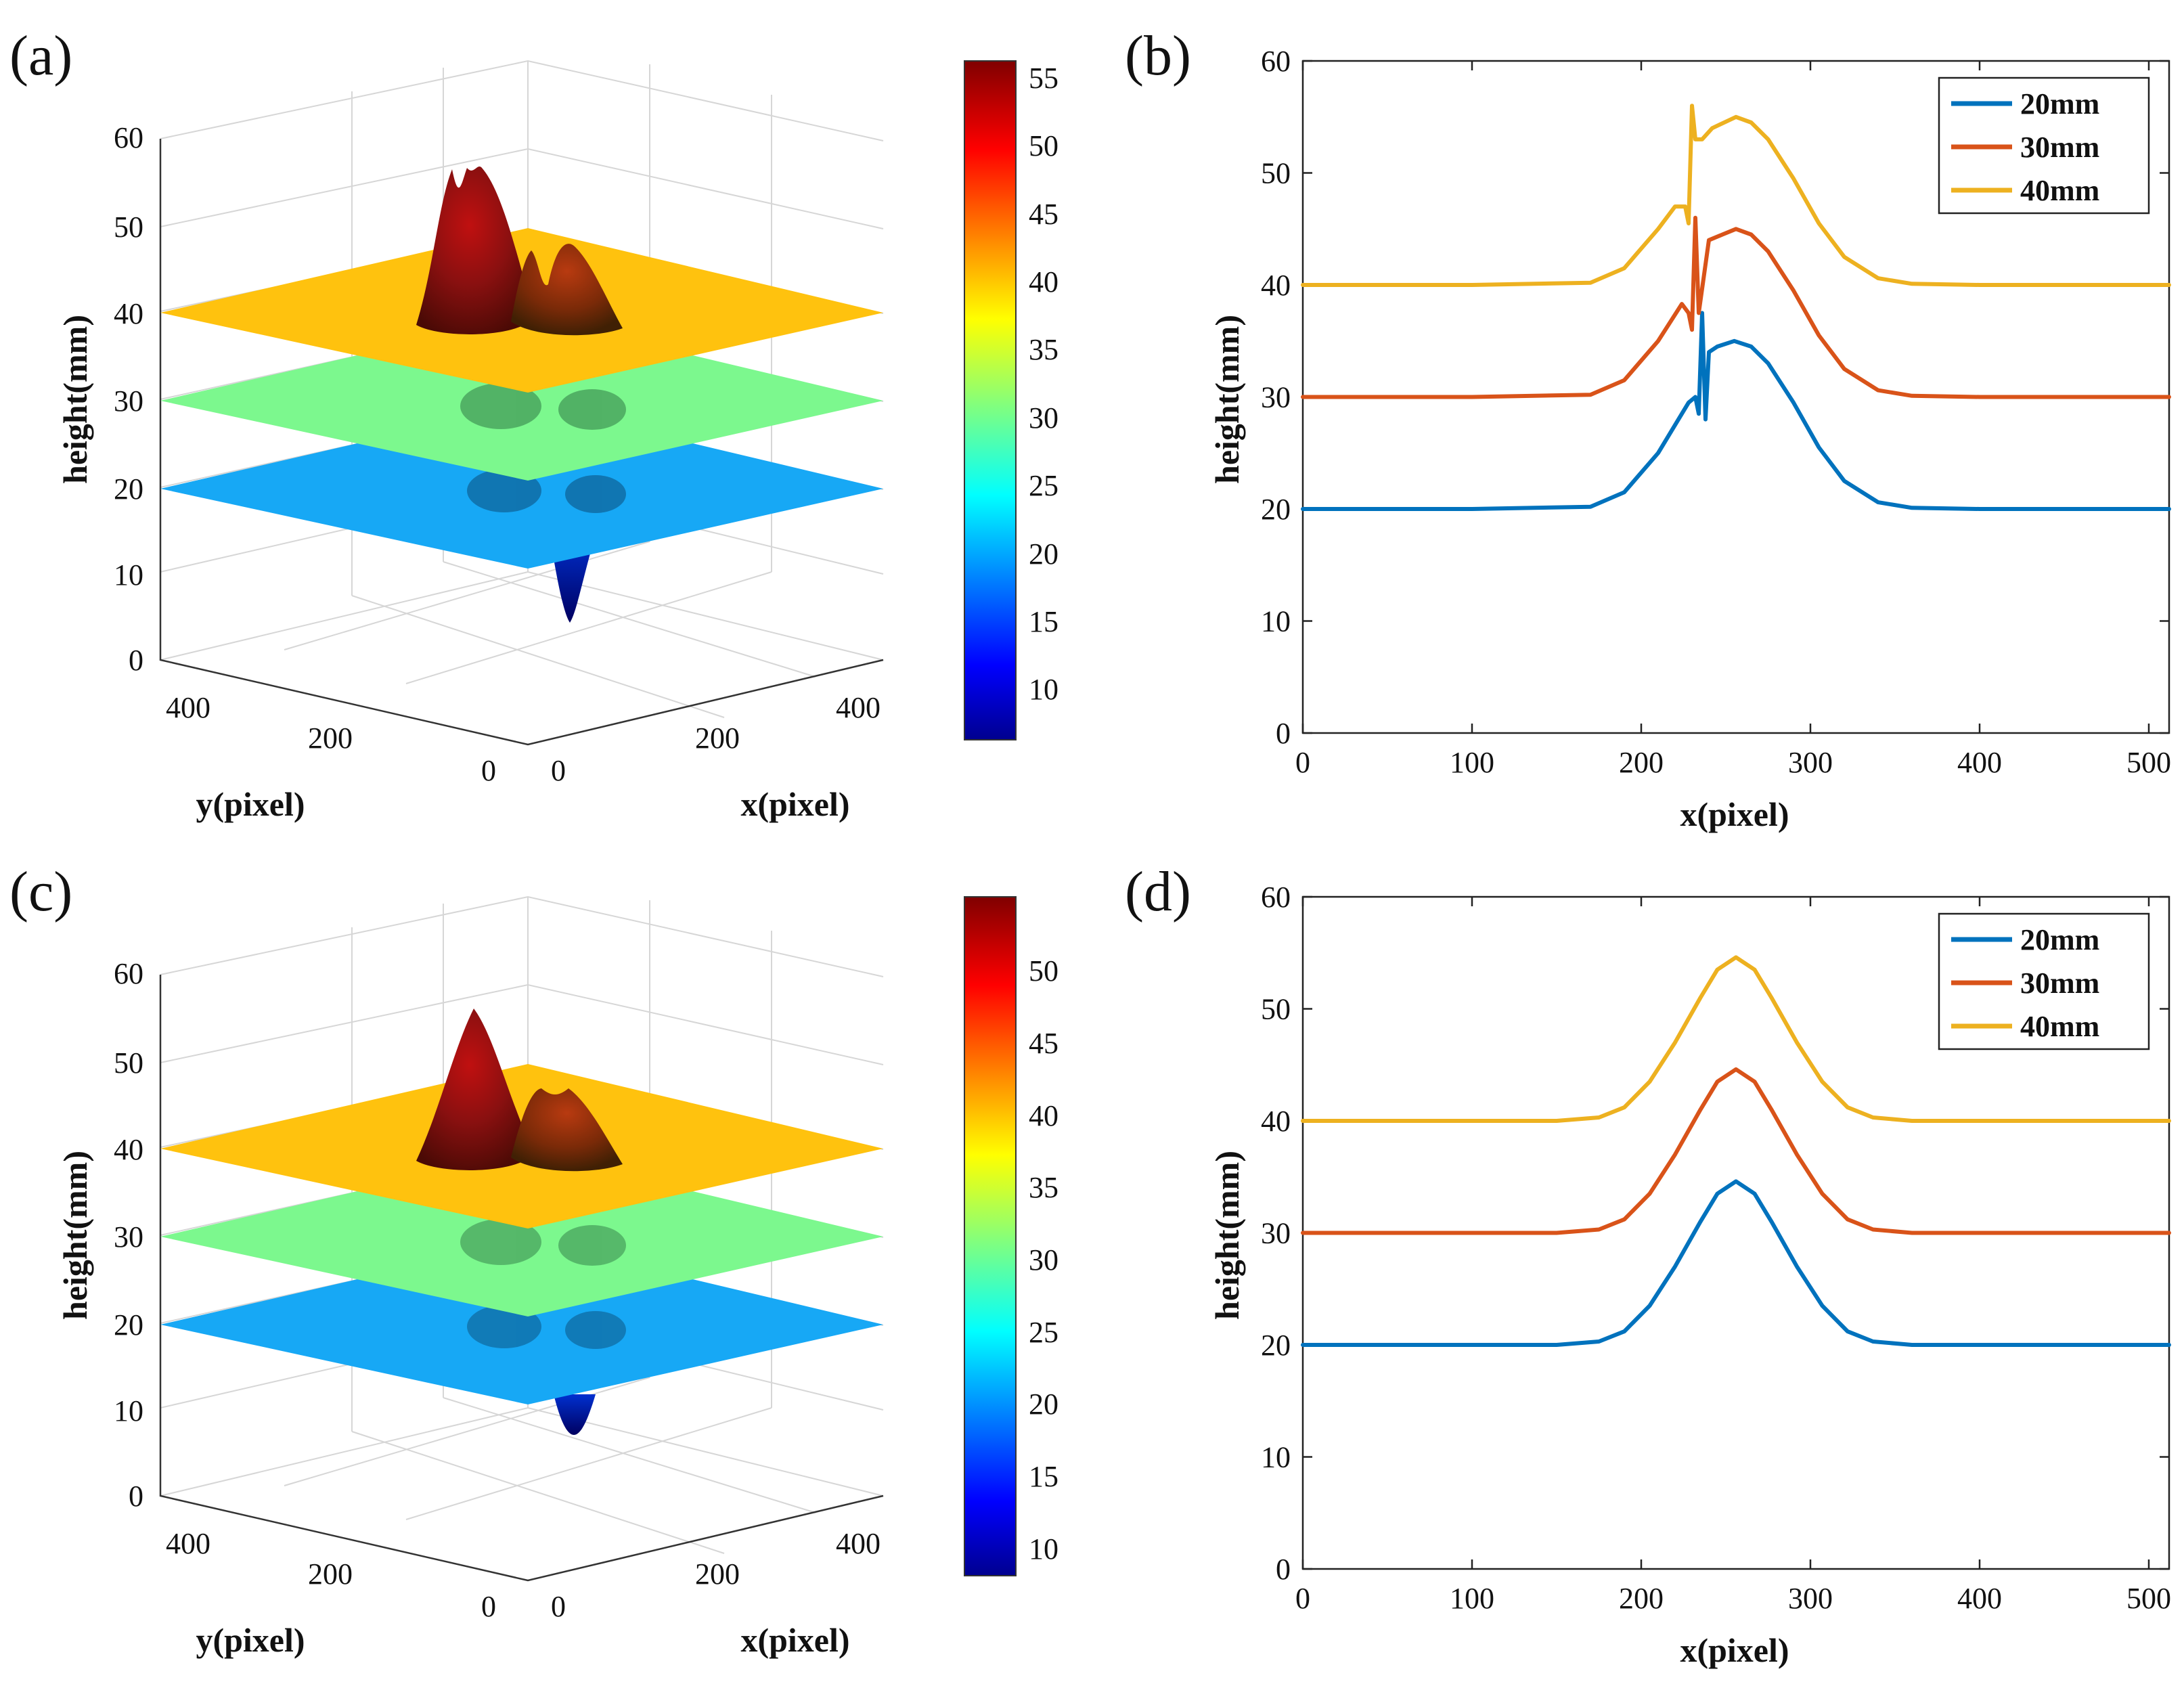 The image size is (2184, 1684). I want to click on colorbar-a-tick: 30, so click(1043, 418).